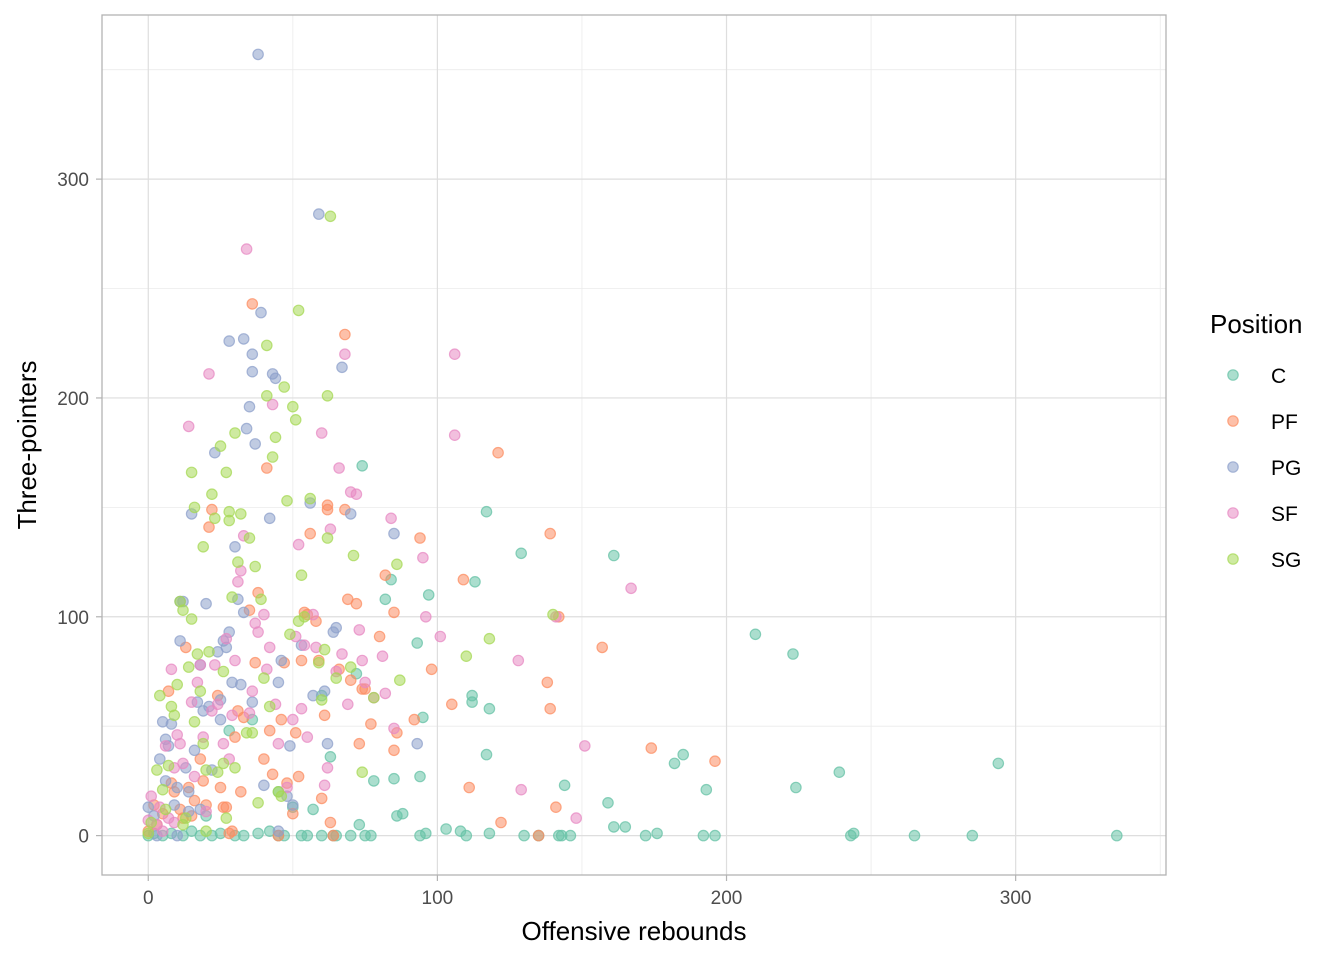 The width and height of the screenshot is (1344, 960). I want to click on y-tick-label: 300, so click(73, 180).